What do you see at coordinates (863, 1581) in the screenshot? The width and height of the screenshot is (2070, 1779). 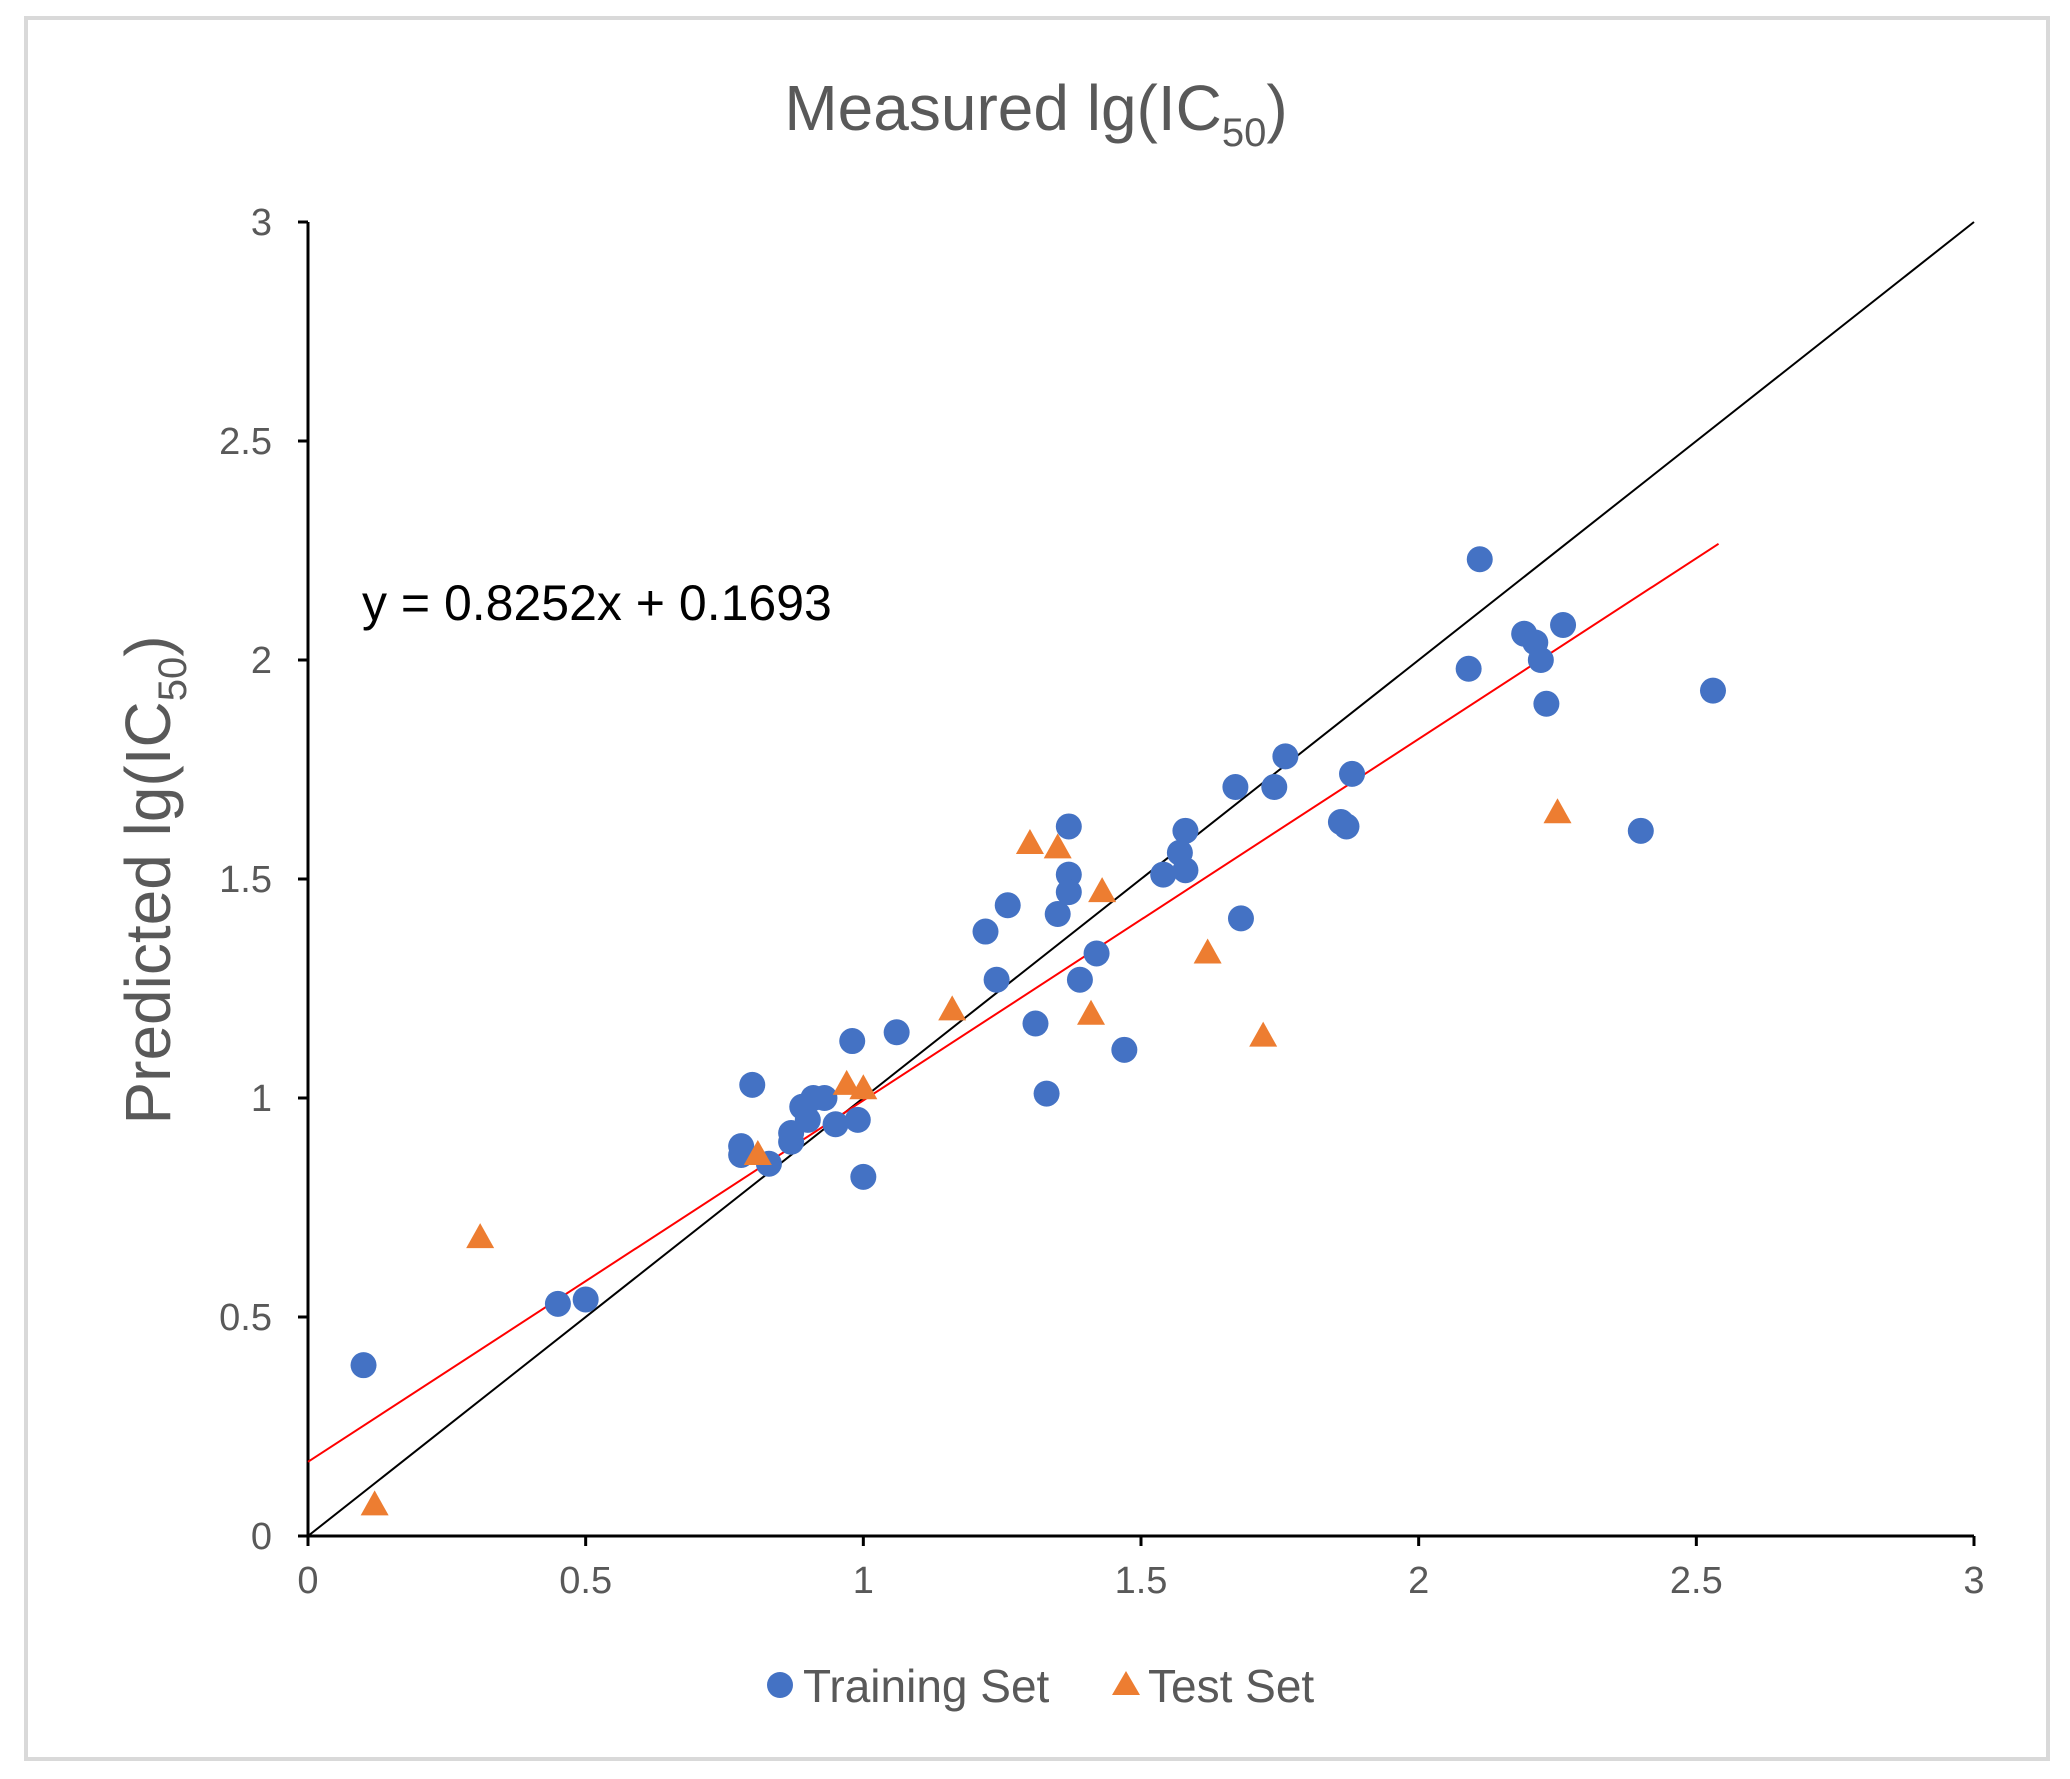 I see `x-tick-label: 1` at bounding box center [863, 1581].